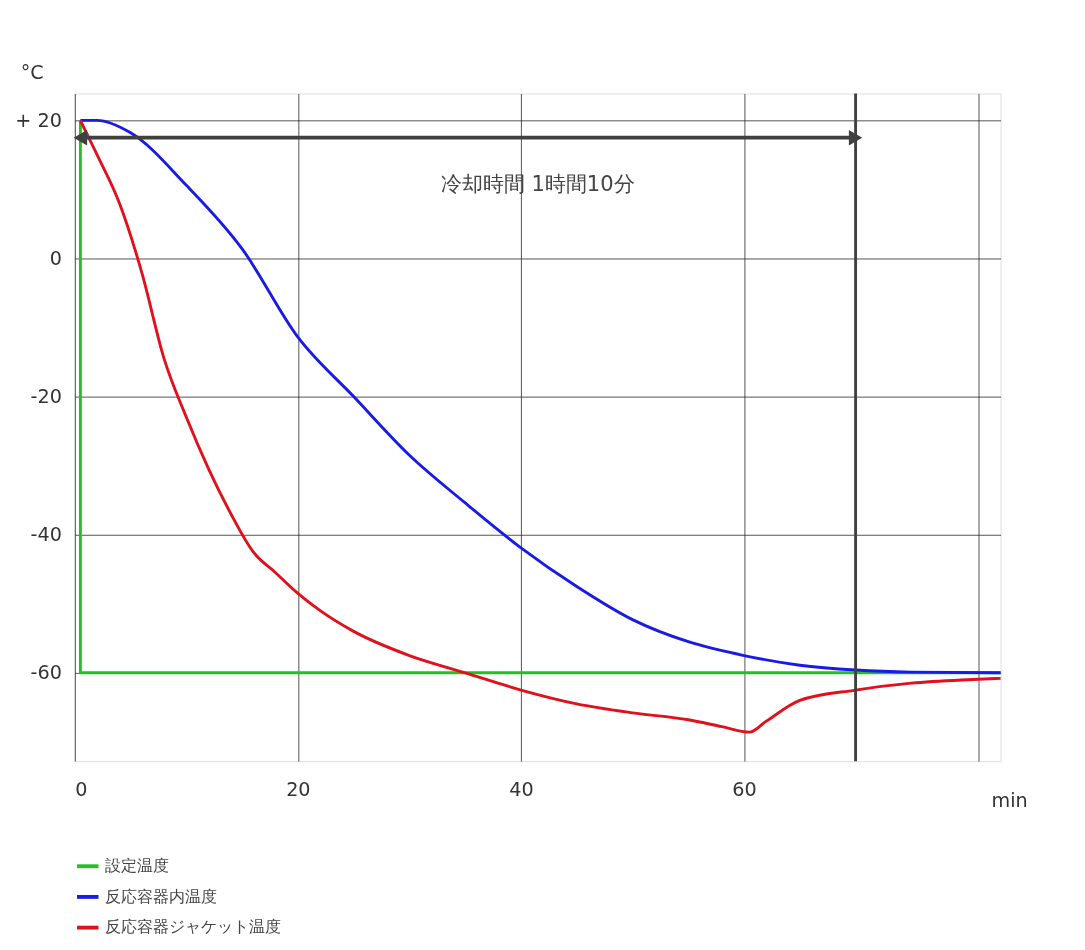 This screenshot has height=950, width=1085. I want to click on legend-label: 設定温度, so click(136, 866).